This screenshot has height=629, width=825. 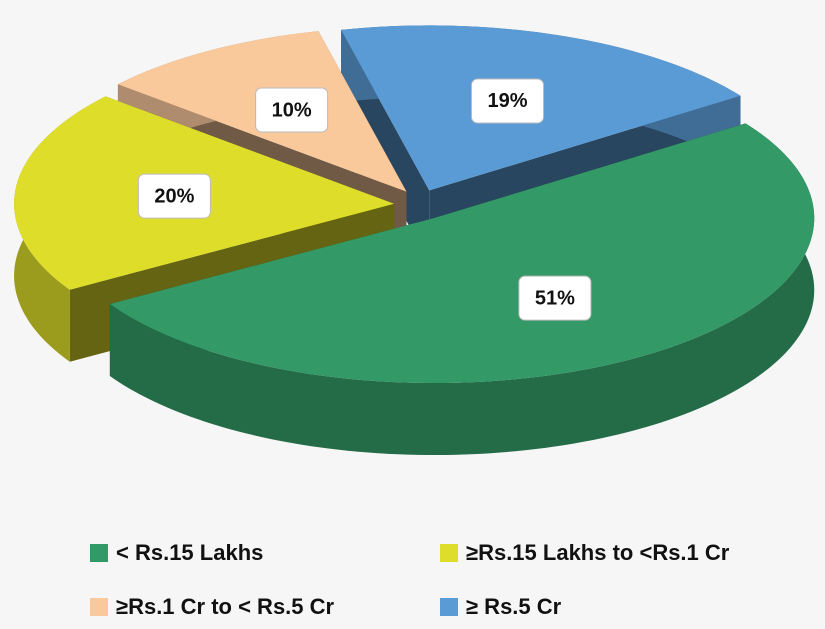 I want to click on legend-label: ≥Rs.1 Cr to < Rs.5 Cr, so click(x=225, y=606).